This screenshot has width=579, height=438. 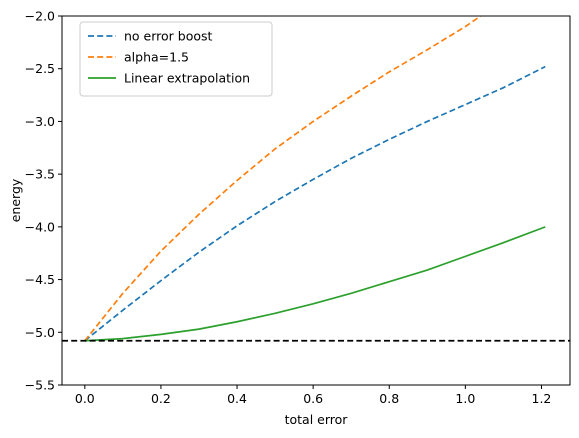 What do you see at coordinates (43, 201) in the screenshot?
I see `y-axis-ticks: −5.5 −5.0 −4.5 −4.0 −3.5 −3.0 −2.5 −2.0` at bounding box center [43, 201].